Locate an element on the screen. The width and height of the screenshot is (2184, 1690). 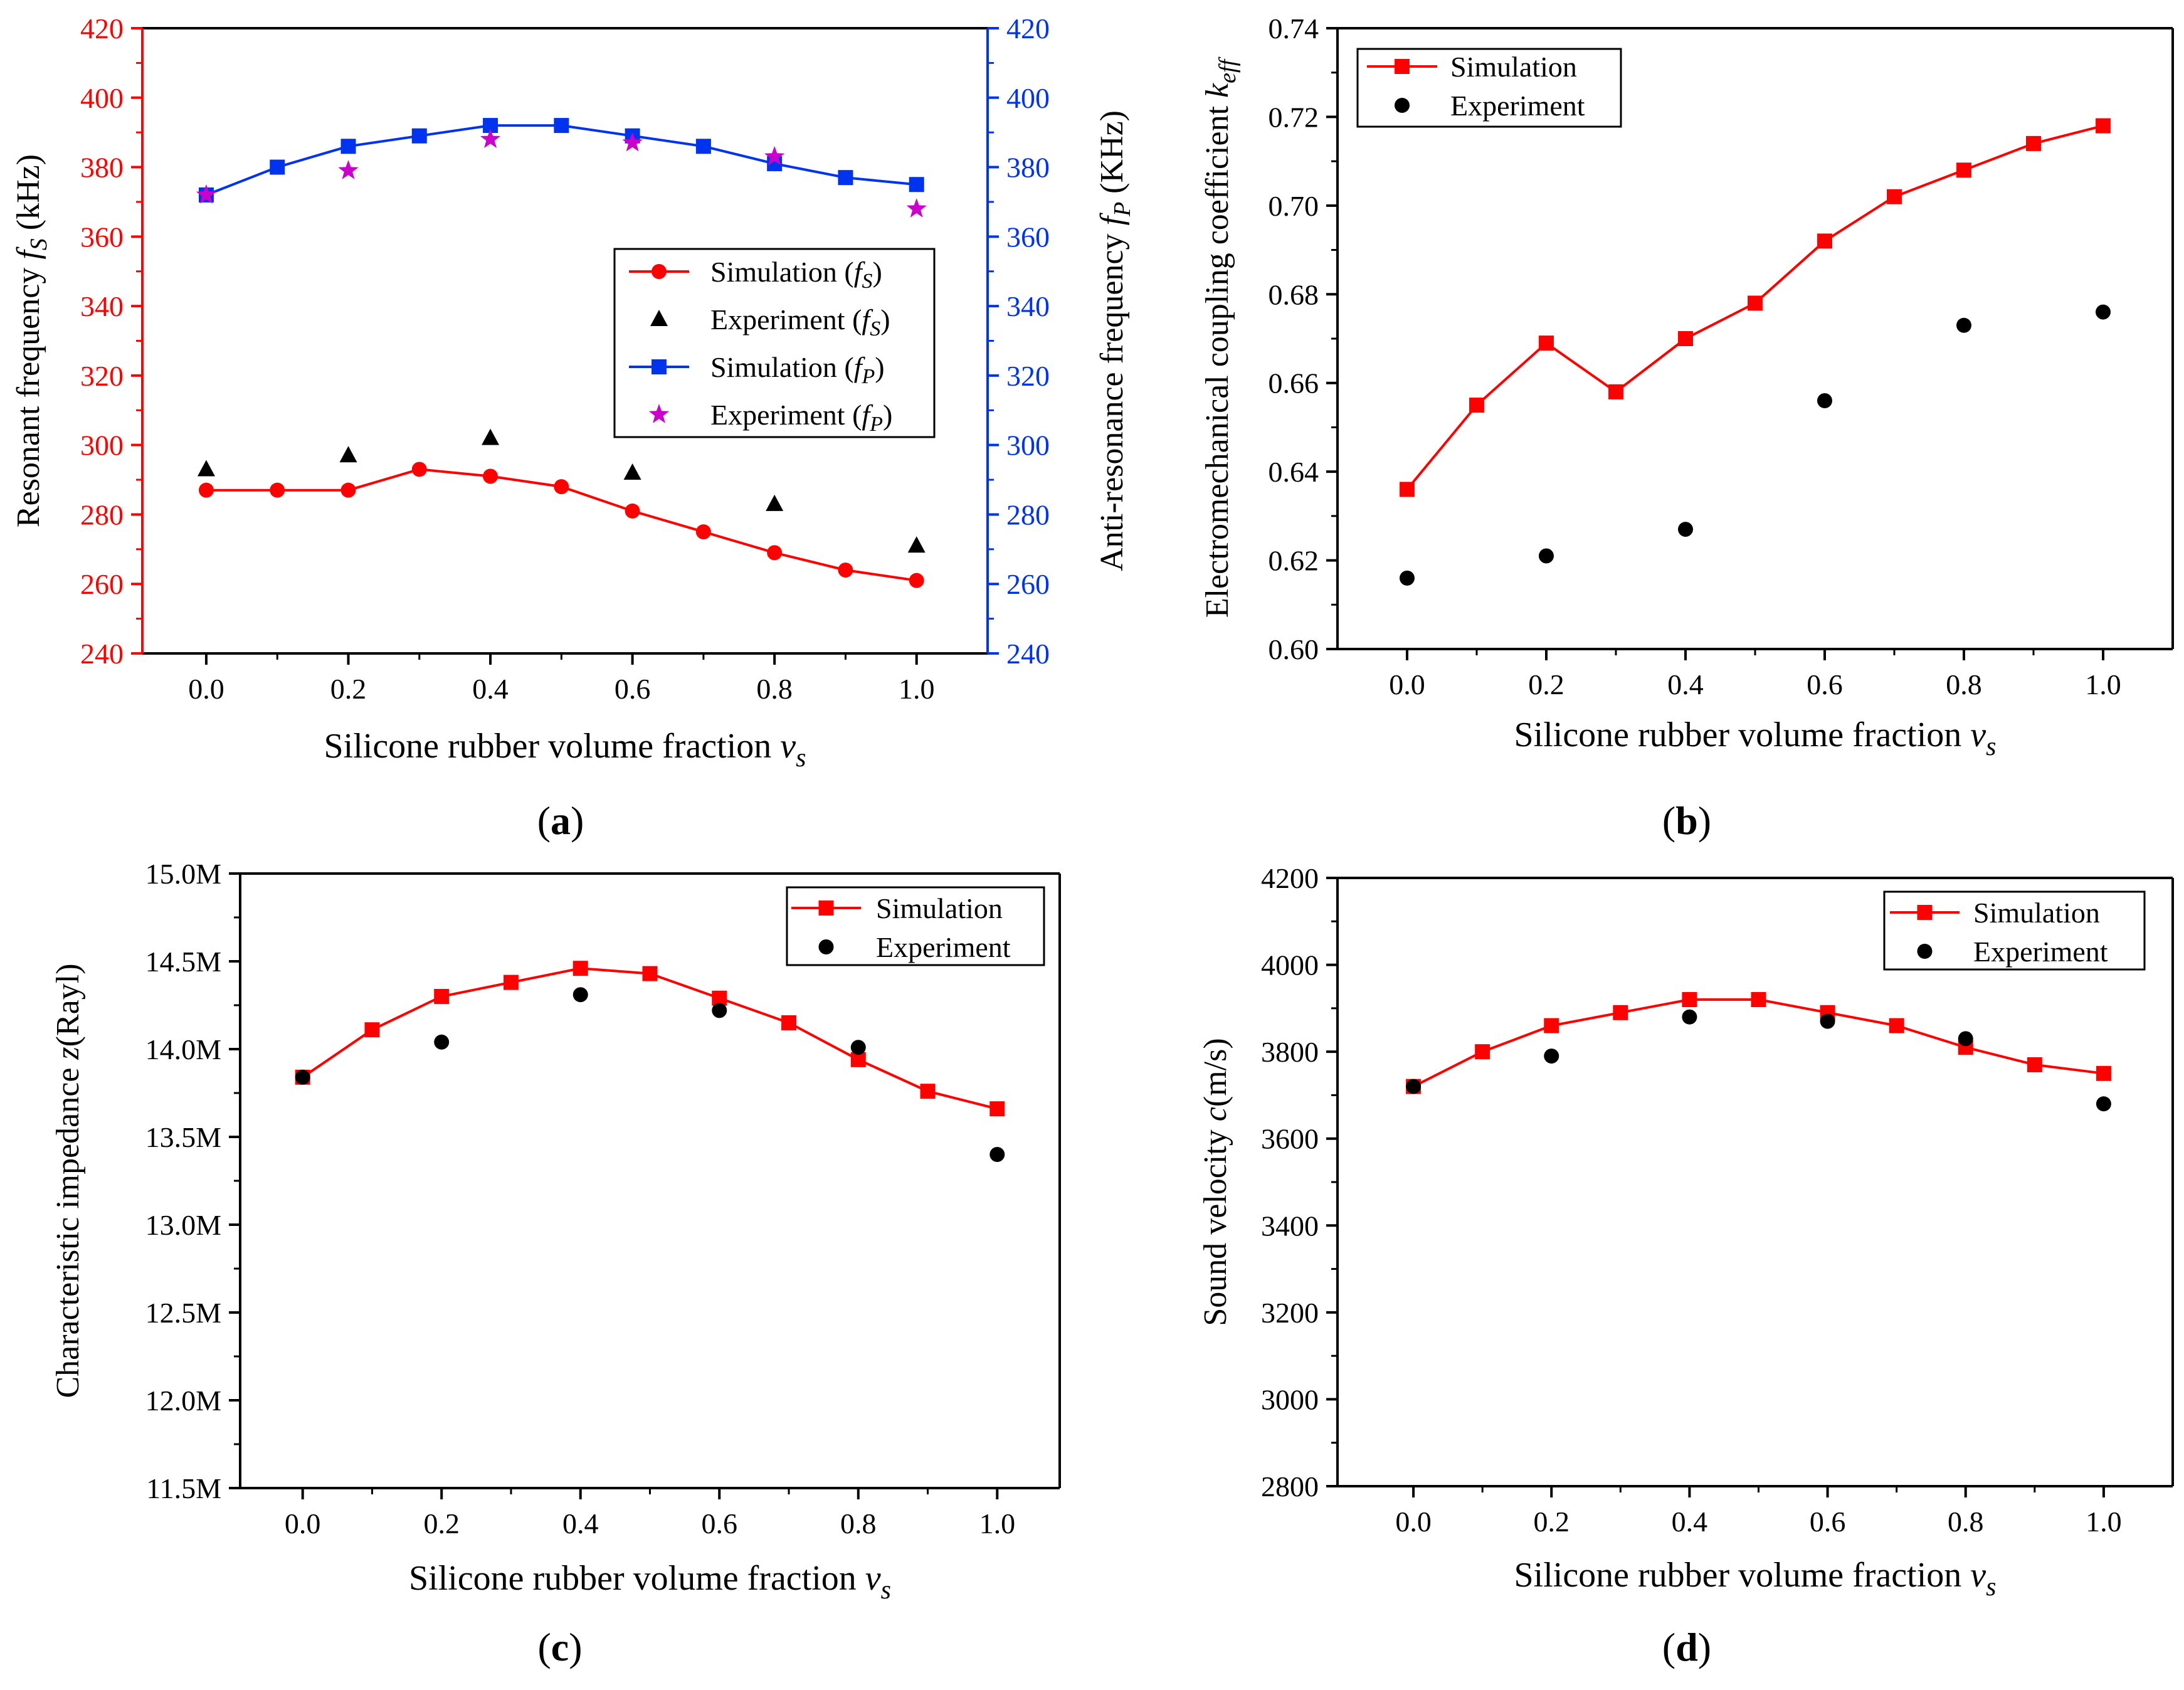
y-tick-label: 360 is located at coordinates (102, 237).